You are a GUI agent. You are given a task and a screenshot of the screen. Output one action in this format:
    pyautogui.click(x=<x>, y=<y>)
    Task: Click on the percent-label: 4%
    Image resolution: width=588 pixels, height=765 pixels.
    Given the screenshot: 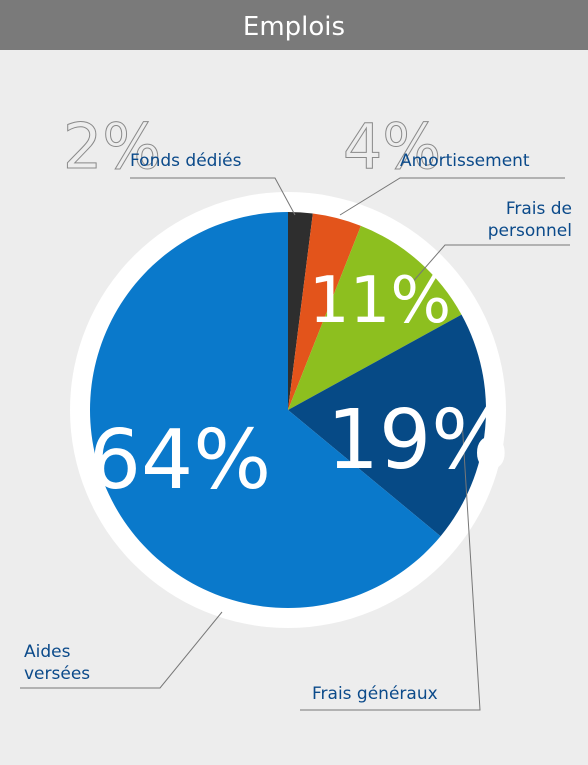 What is the action you would take?
    pyautogui.click(x=392, y=146)
    